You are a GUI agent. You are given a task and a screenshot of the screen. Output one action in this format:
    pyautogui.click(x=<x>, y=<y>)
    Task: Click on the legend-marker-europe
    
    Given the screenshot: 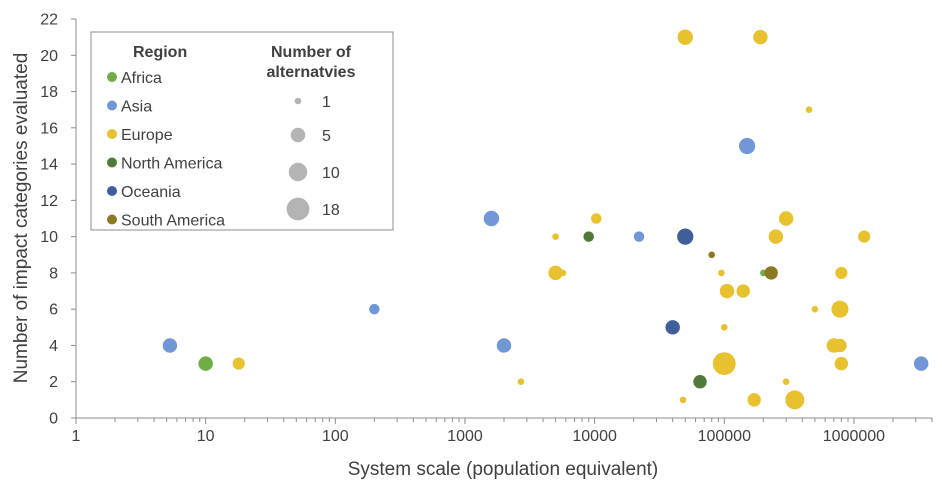 What is the action you would take?
    pyautogui.click(x=112, y=134)
    